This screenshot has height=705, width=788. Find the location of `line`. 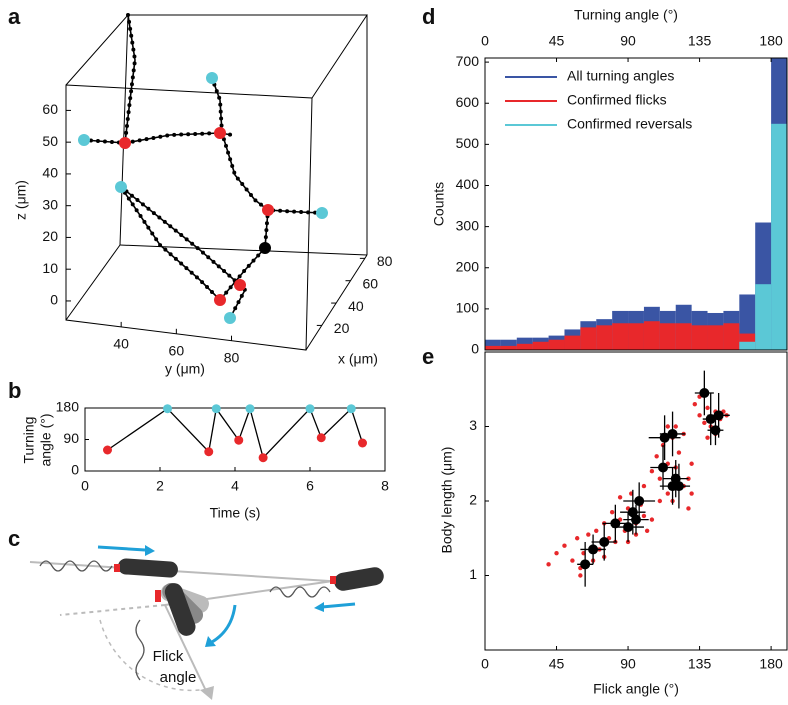

line is located at coordinates (235, 432).